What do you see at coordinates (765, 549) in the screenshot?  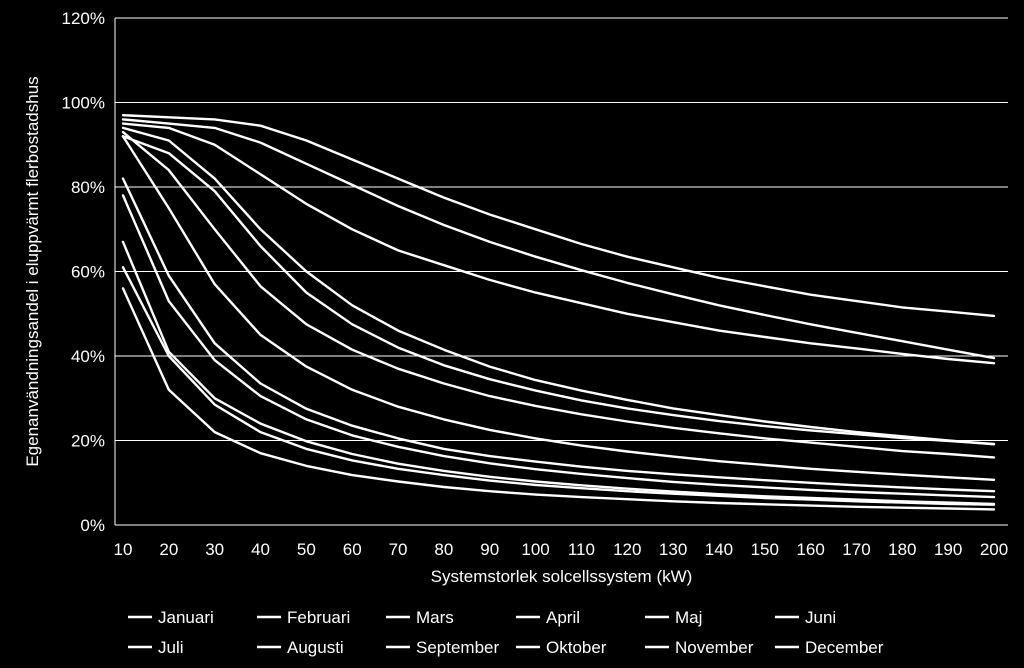 I see `x-tick-label: 150` at bounding box center [765, 549].